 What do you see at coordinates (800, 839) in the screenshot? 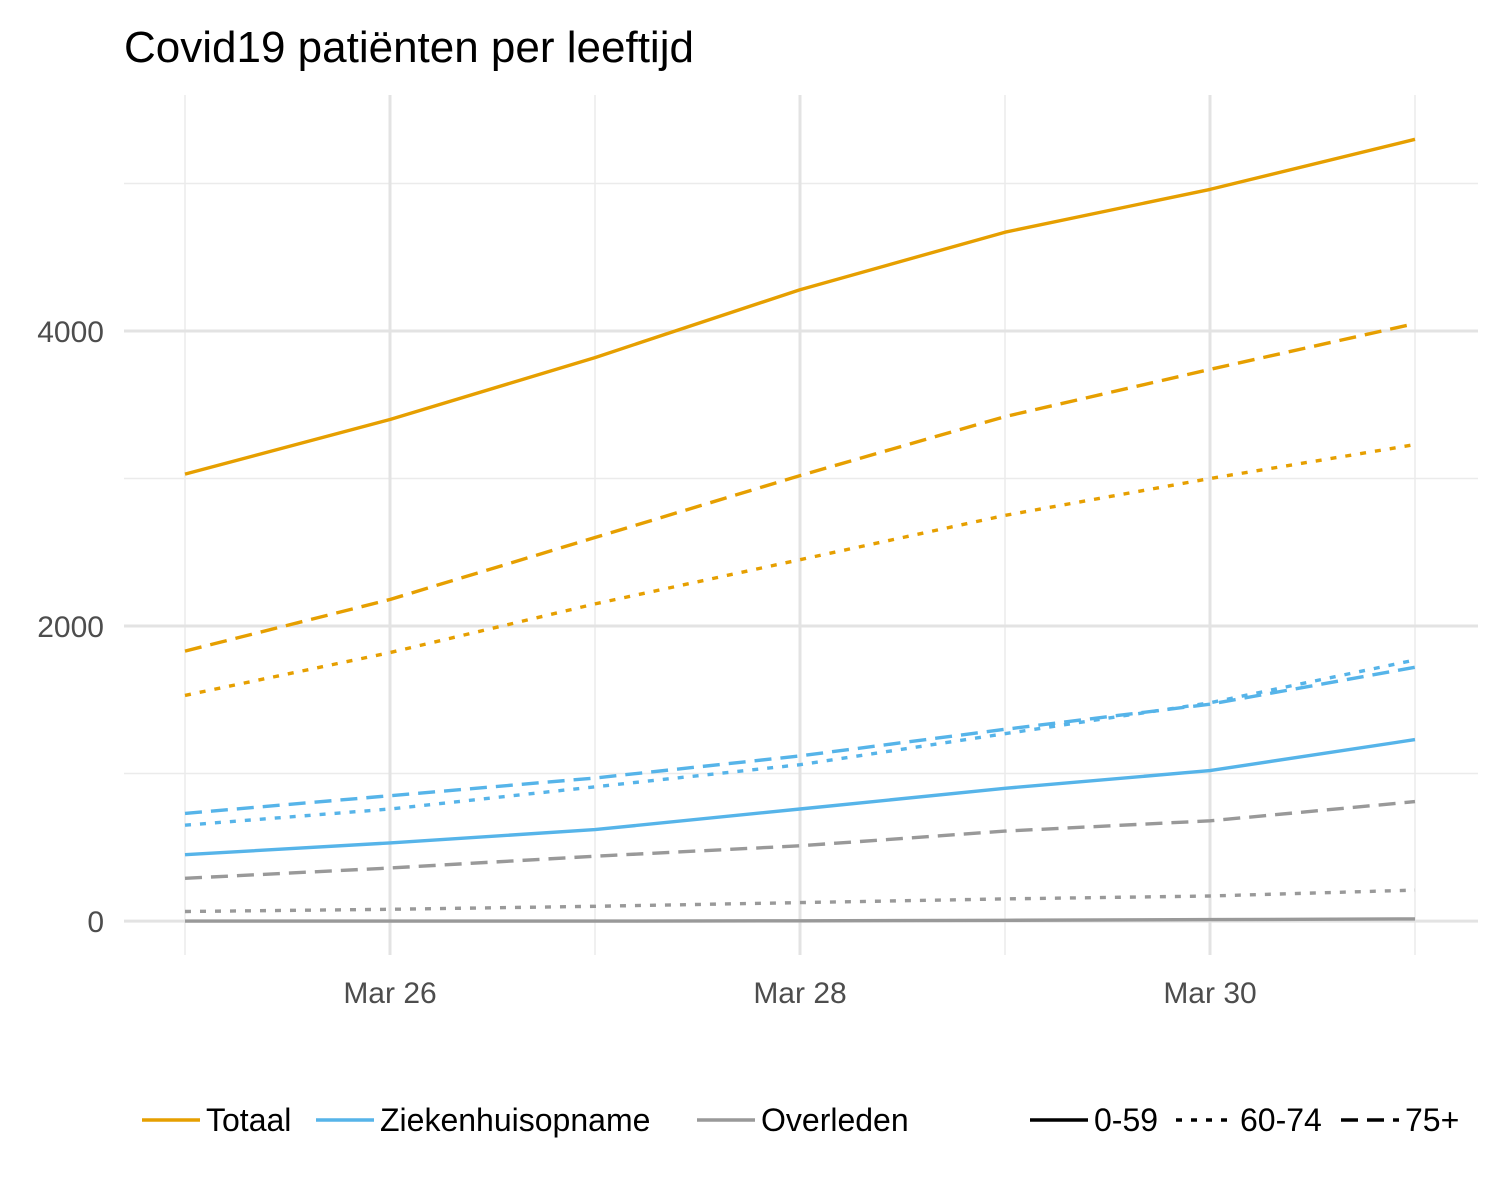
I see `series-line-overleden-75plus` at bounding box center [800, 839].